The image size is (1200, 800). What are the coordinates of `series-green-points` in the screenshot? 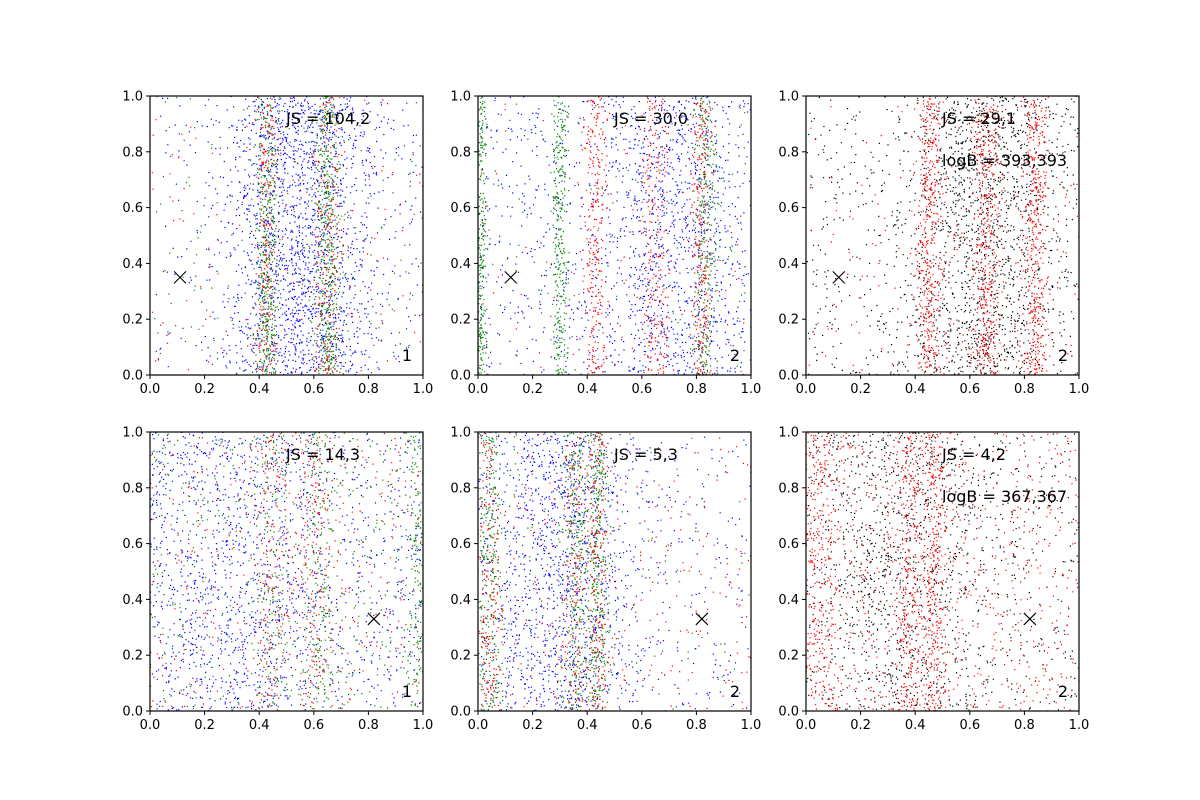 It's located at (288, 235).